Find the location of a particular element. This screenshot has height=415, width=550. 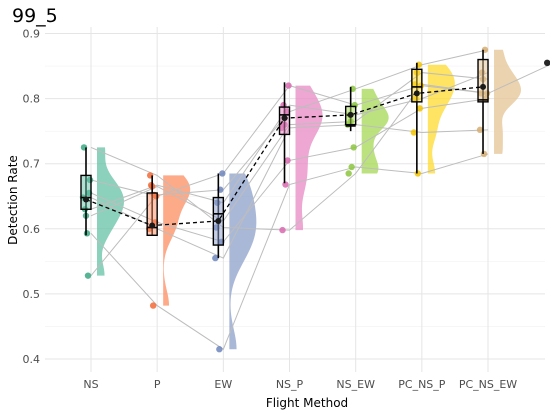

x-tick-label: PC_NS_P is located at coordinates (422, 384).